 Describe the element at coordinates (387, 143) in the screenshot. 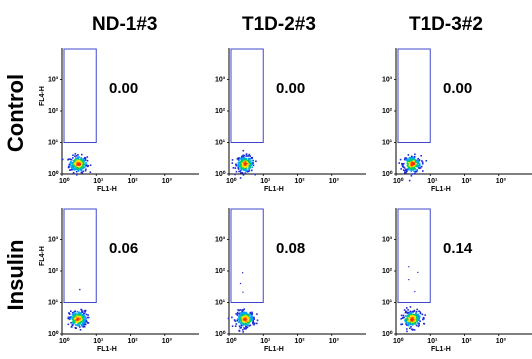

I see `y-tick-label: 10¹` at that location.